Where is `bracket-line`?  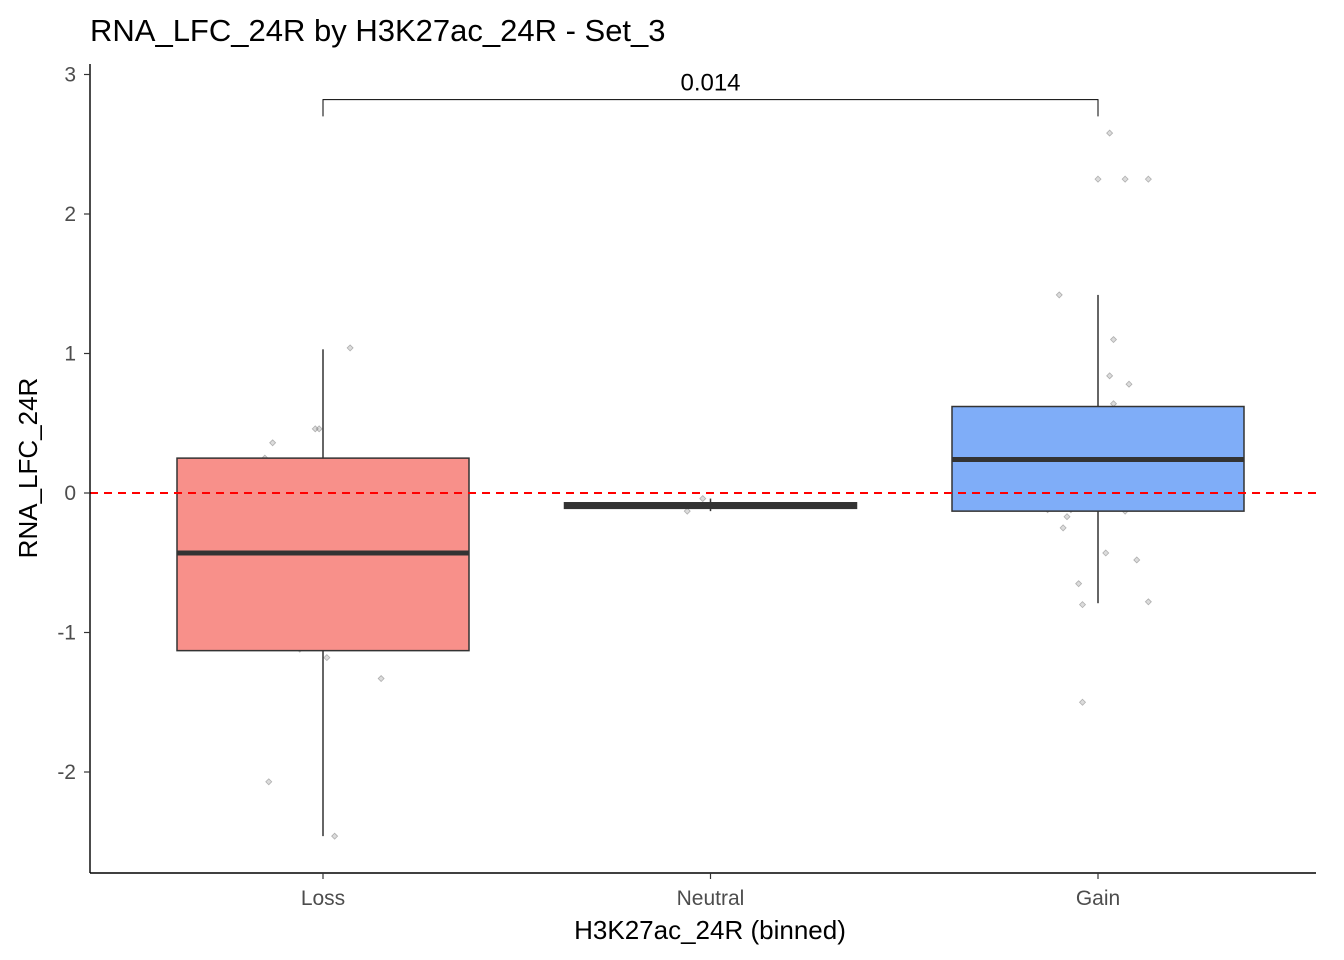
bracket-line is located at coordinates (710, 108).